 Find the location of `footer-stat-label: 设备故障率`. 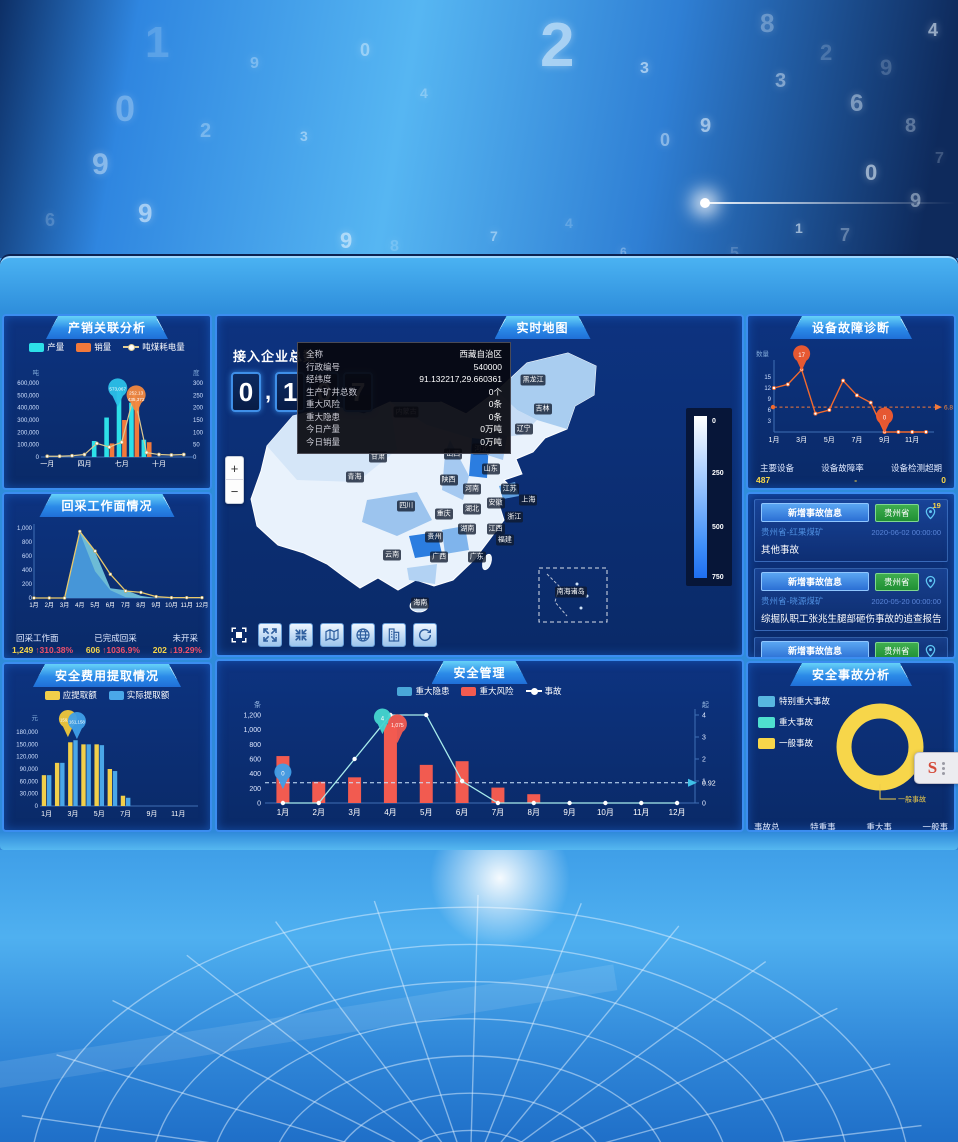

footer-stat-label: 设备故障率 is located at coordinates (842, 468).